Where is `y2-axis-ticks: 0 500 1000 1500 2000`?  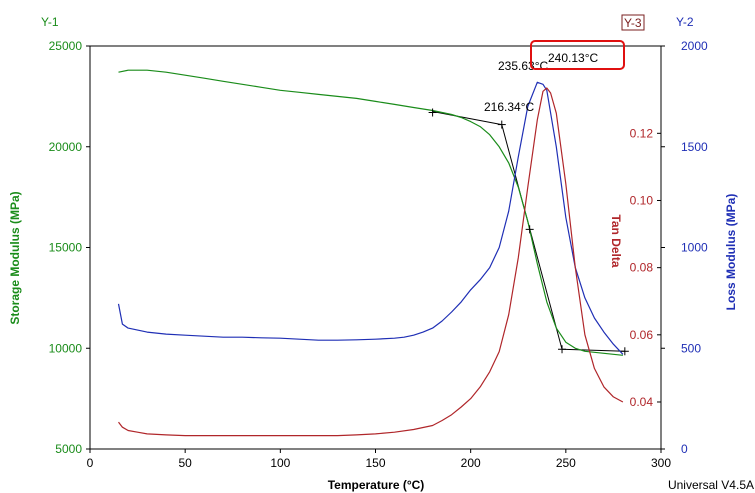 y2-axis-ticks: 0 500 1000 1500 2000 is located at coordinates (684, 247).